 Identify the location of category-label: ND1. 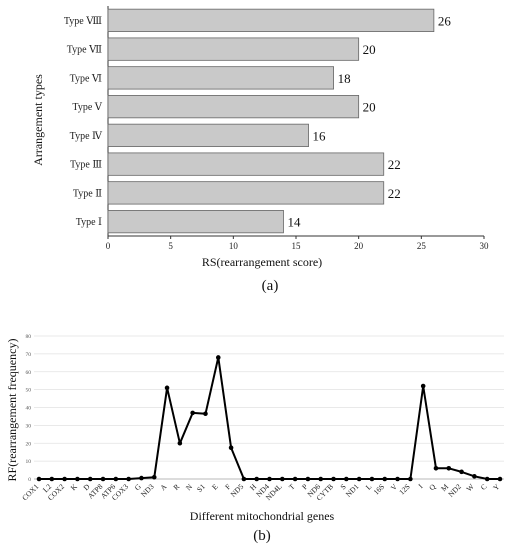
(352, 490).